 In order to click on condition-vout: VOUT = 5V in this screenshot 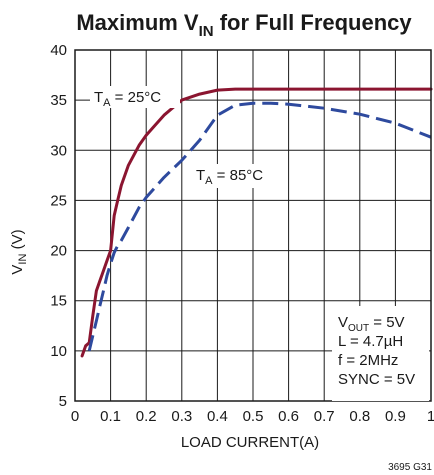, I will do `click(371, 324)`.